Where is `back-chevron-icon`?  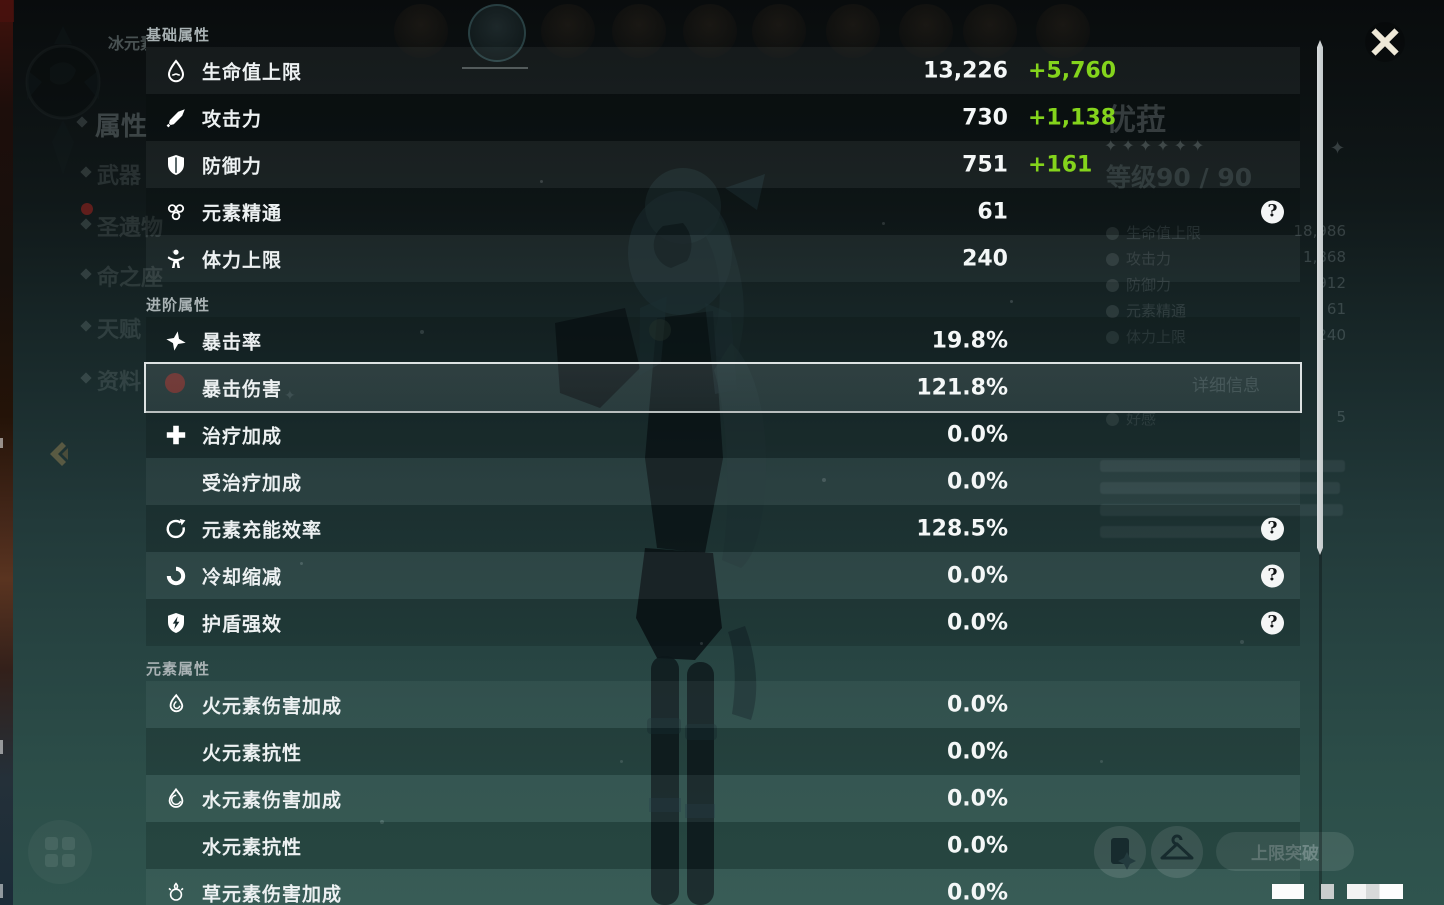
back-chevron-icon is located at coordinates (58, 454).